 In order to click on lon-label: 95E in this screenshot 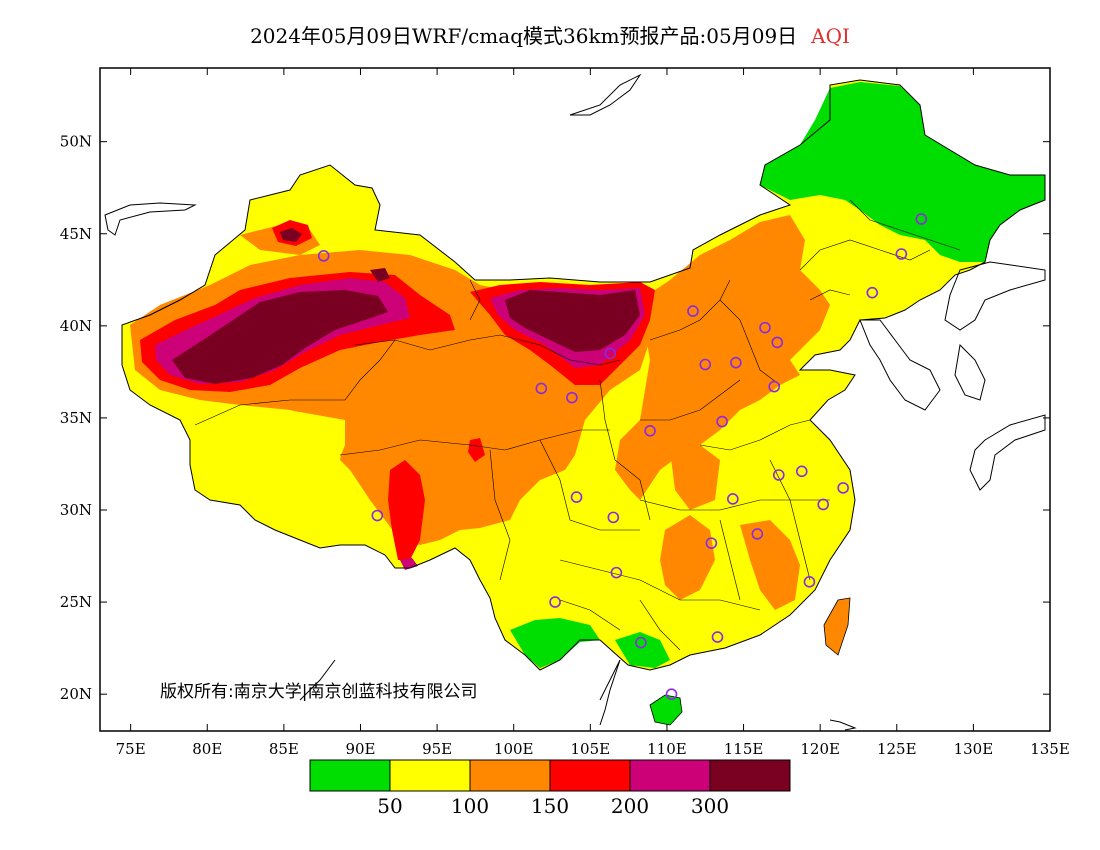, I will do `click(437, 749)`.